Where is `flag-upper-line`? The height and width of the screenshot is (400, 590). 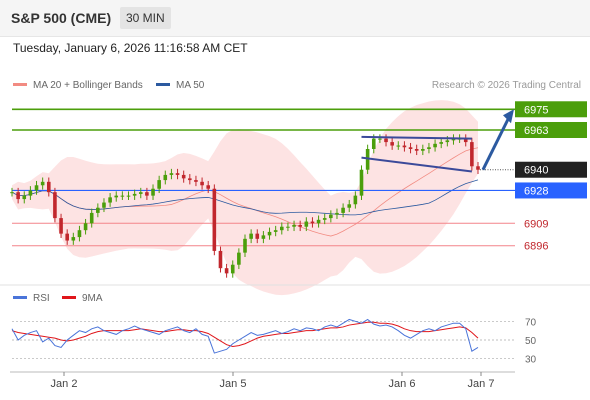 flag-upper-line is located at coordinates (416, 137).